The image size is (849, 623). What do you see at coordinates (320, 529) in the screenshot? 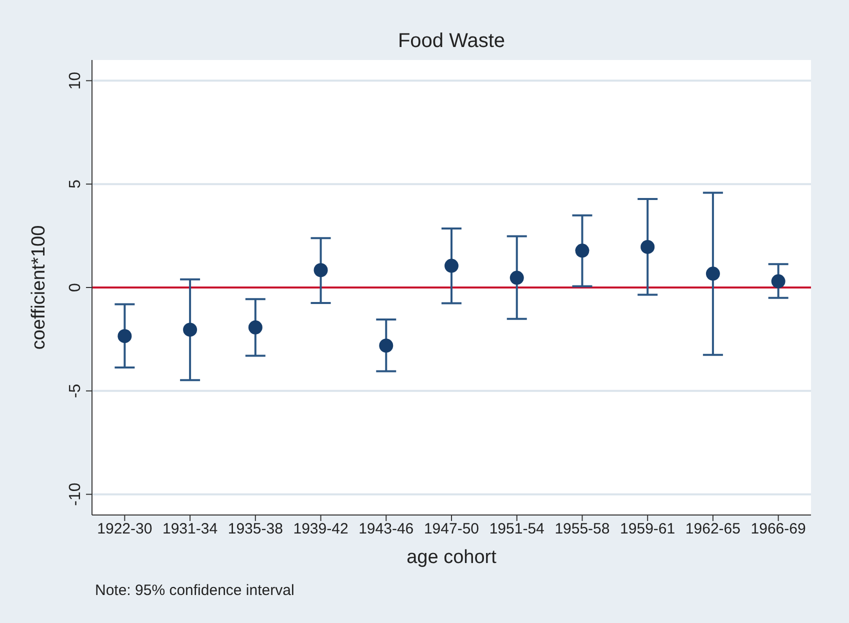
I see `x-tick-label: 1939-42` at bounding box center [320, 529].